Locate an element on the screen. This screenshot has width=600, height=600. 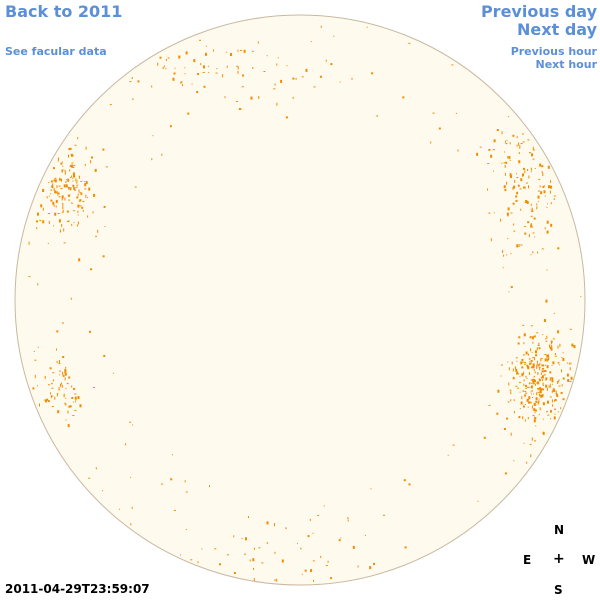
back-to-year-link: Back to 2011 is located at coordinates (64, 11).